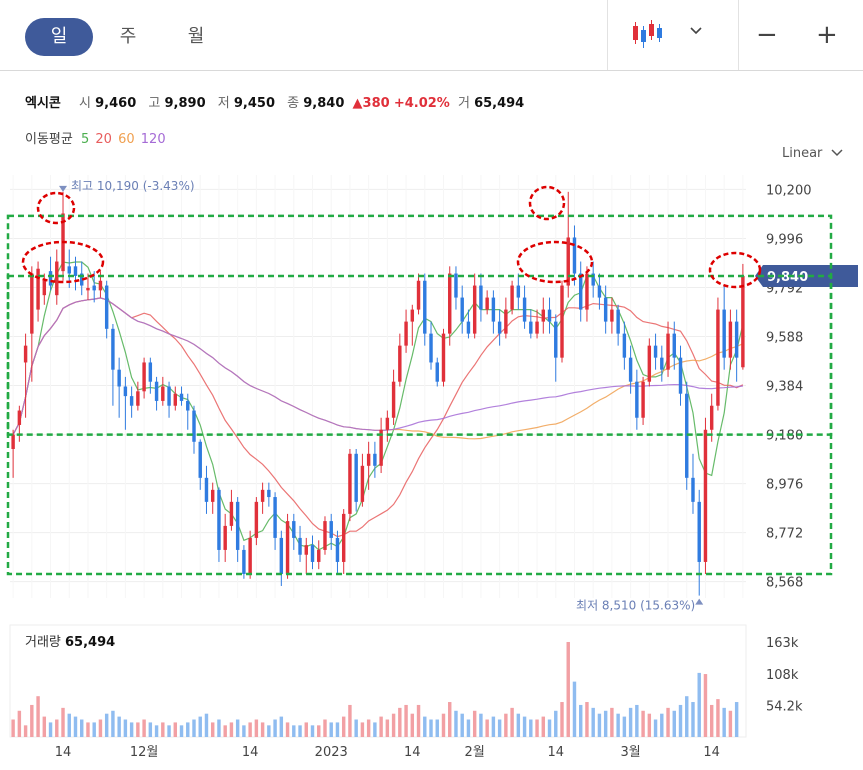  What do you see at coordinates (630, 752) in the screenshot?
I see `date-tick-label: 3월` at bounding box center [630, 752].